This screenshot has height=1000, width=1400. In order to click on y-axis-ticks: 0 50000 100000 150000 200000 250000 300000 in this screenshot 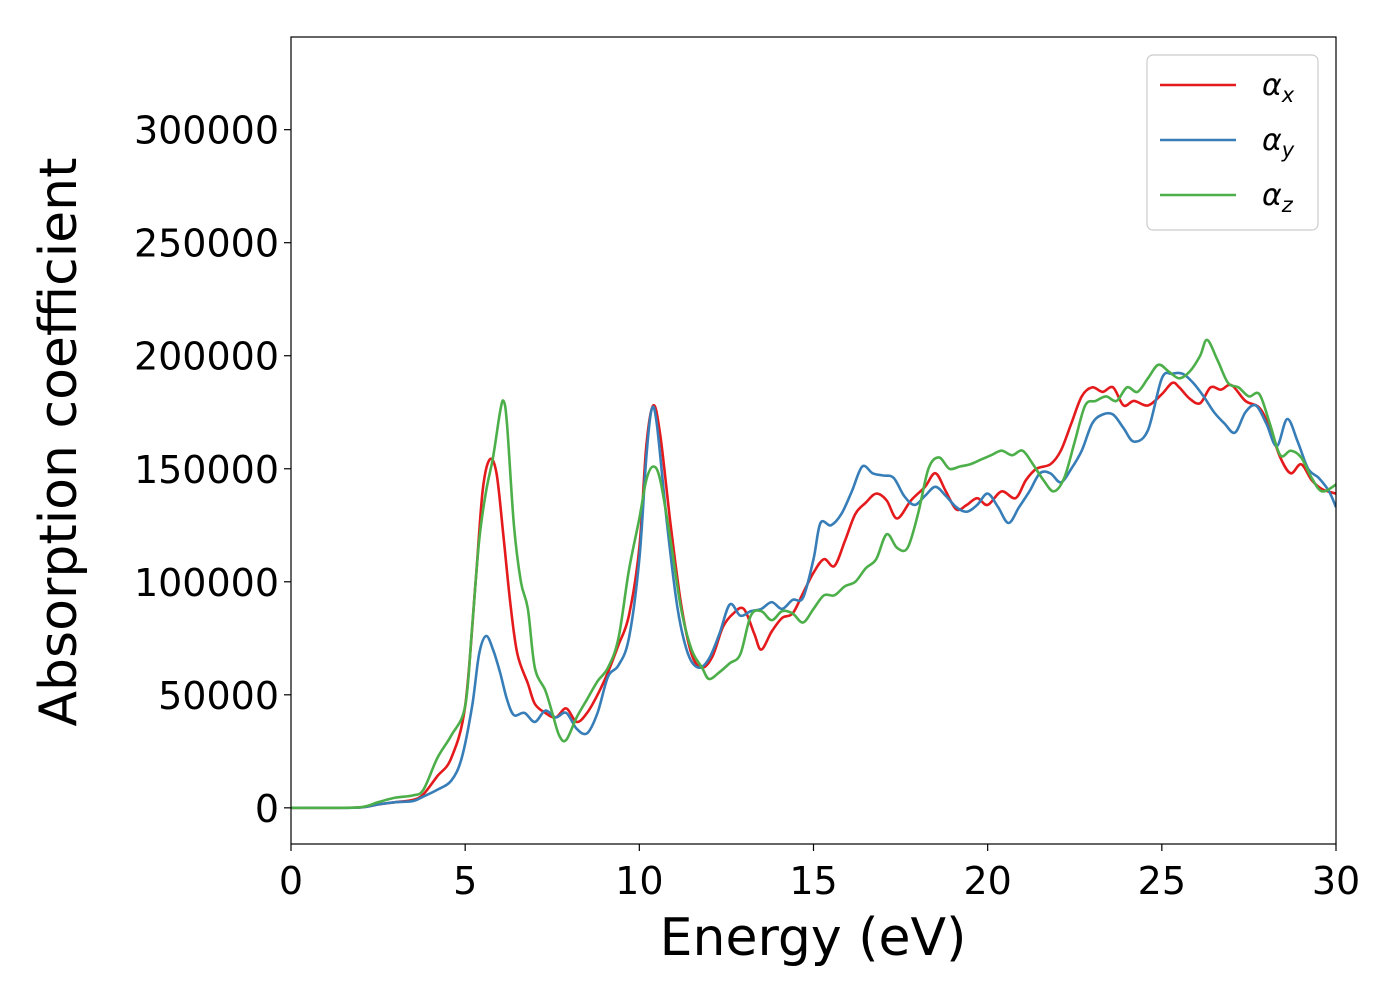, I will do `click(212, 470)`.